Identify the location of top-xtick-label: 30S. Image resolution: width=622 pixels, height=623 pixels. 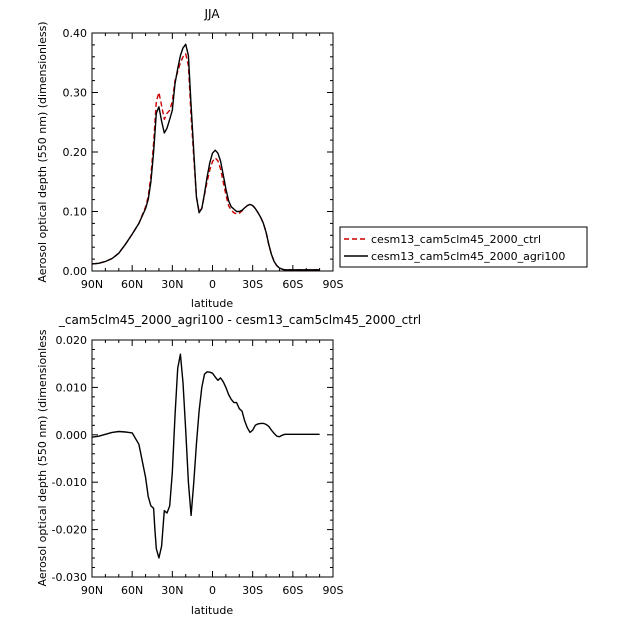
(252, 284).